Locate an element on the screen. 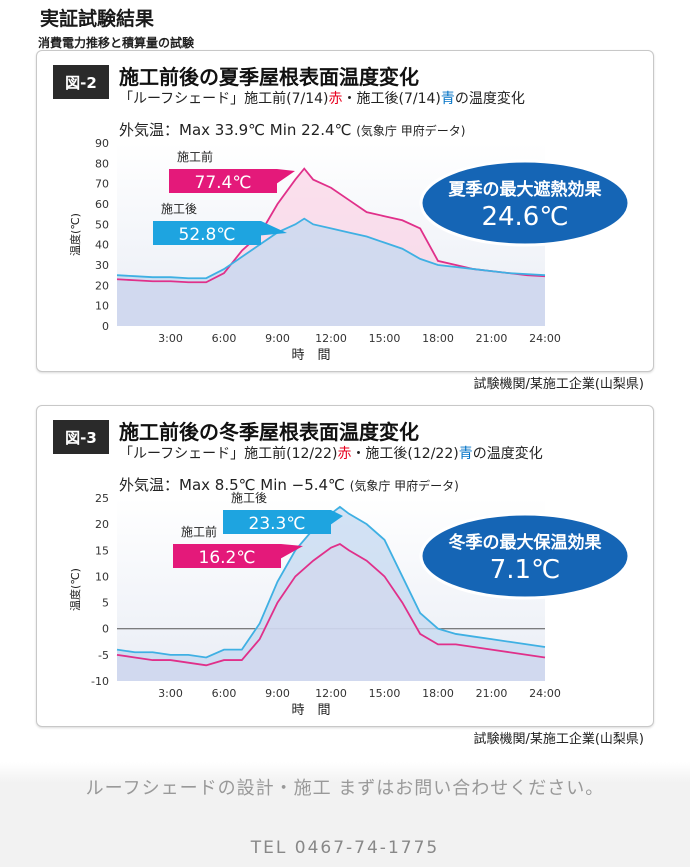 The height and width of the screenshot is (867, 690). callout-value: 16.2℃ is located at coordinates (227, 558).